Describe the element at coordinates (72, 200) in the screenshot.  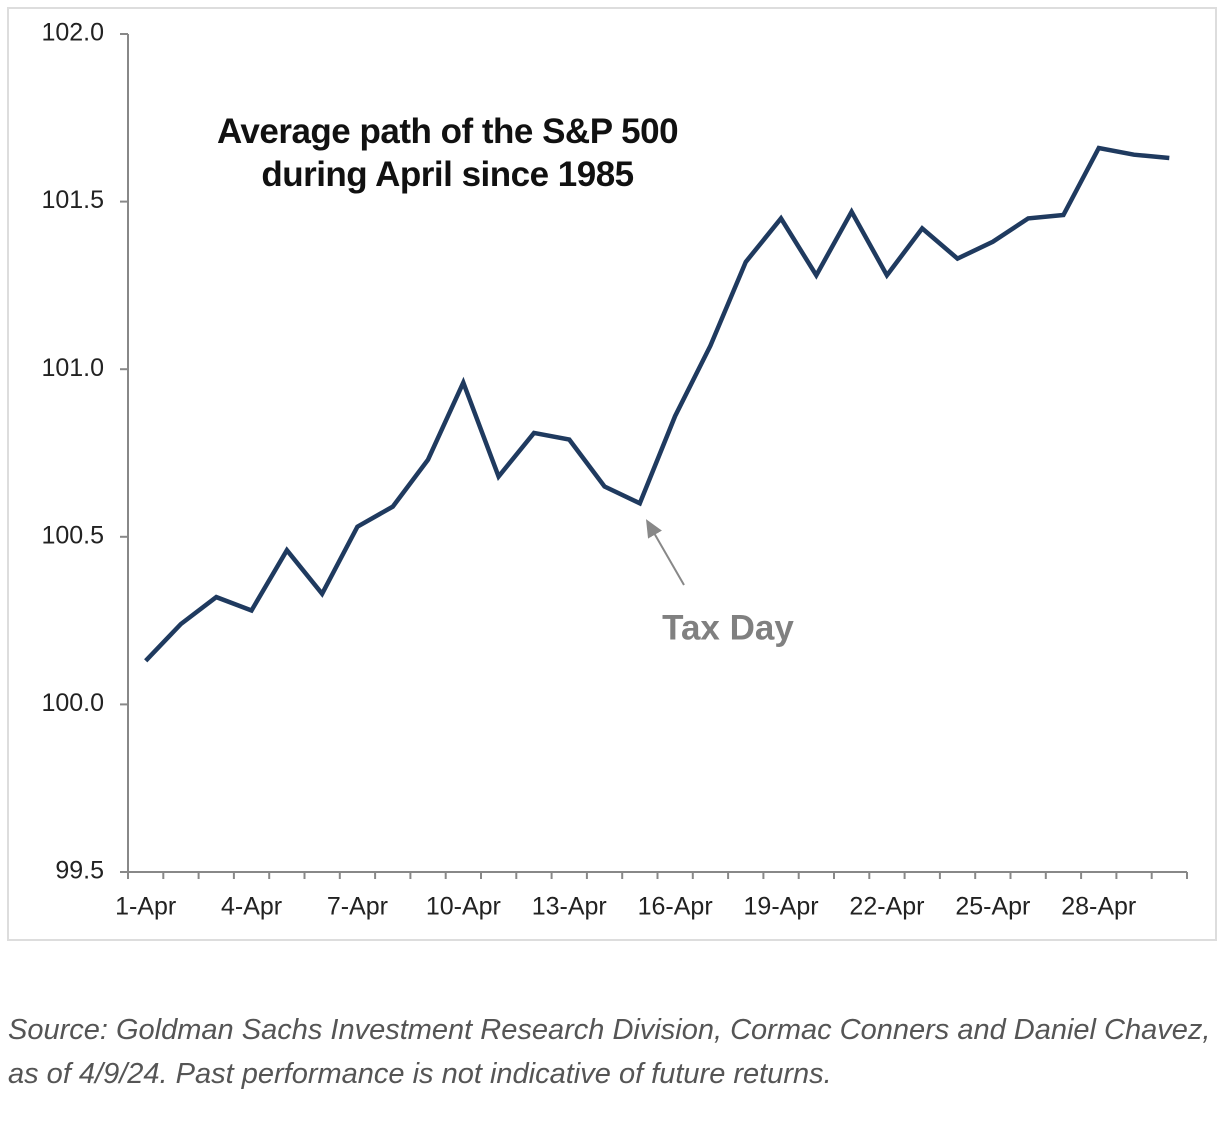
I see `y-tick-label: 101.5` at that location.